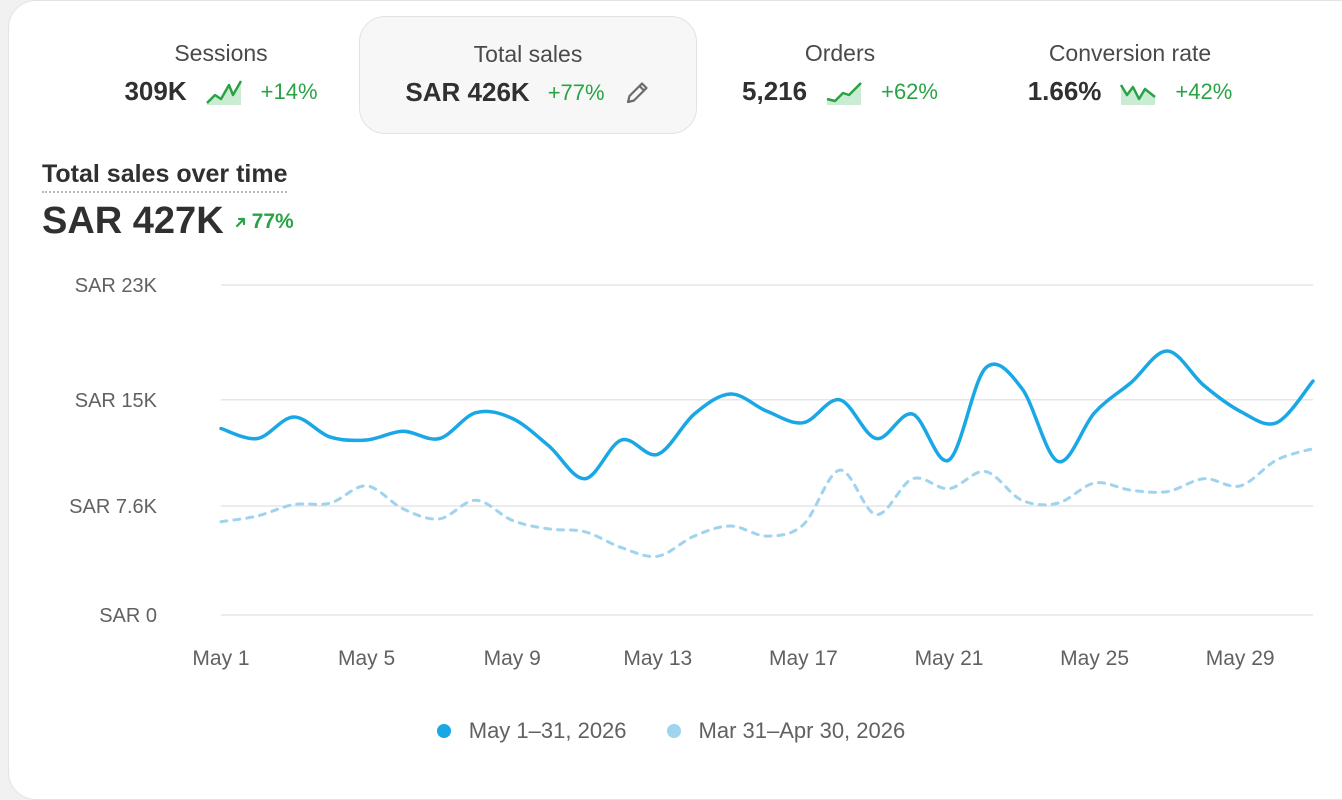 Image resolution: width=1342 pixels, height=800 pixels. What do you see at coordinates (1130, 75) in the screenshot?
I see `metric-conversion-rate: Conversion rate 1.66% +42%` at bounding box center [1130, 75].